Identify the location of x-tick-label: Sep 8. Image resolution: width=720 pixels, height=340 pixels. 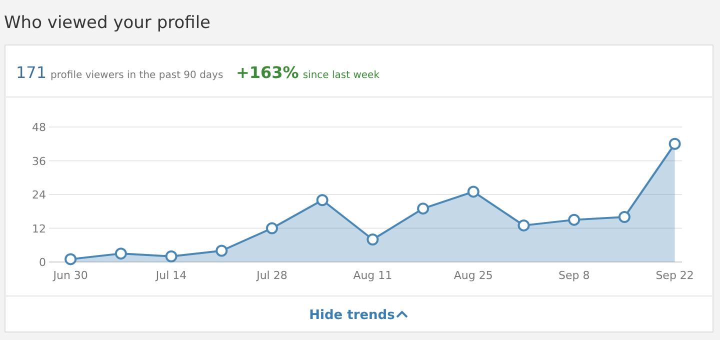
(574, 275).